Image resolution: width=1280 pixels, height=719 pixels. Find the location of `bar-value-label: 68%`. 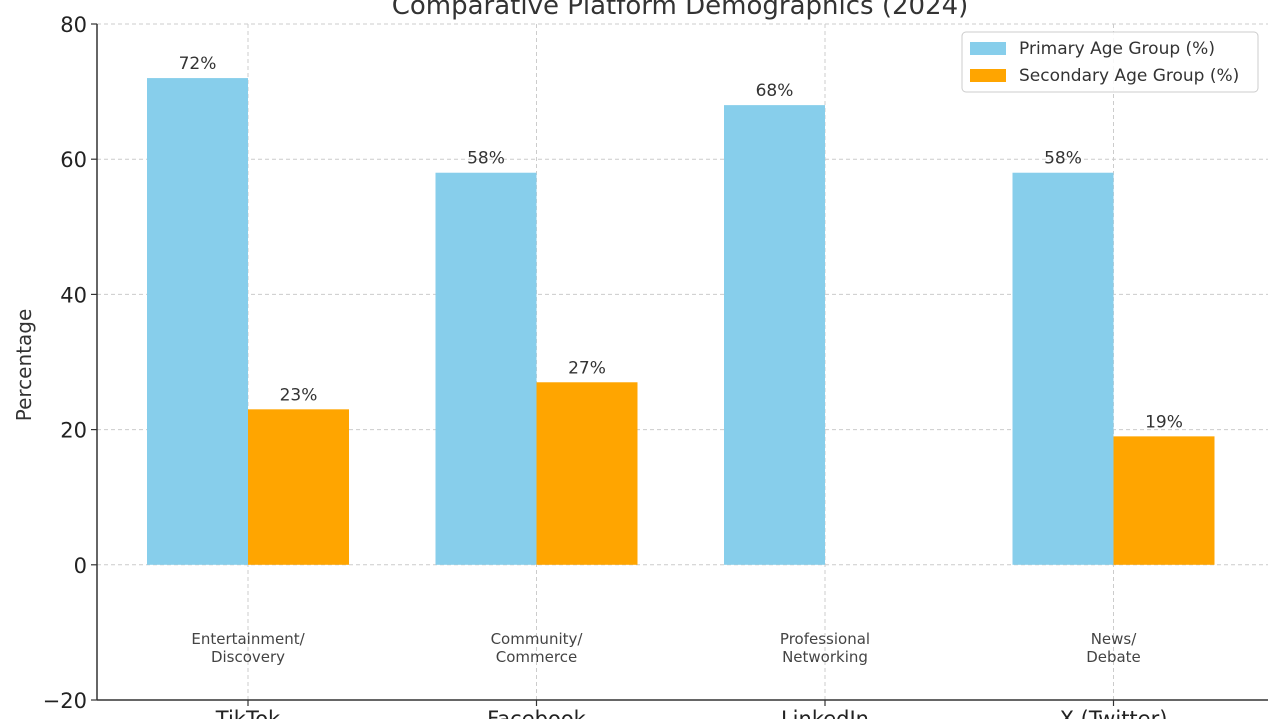

bar-value-label: 68% is located at coordinates (775, 91).